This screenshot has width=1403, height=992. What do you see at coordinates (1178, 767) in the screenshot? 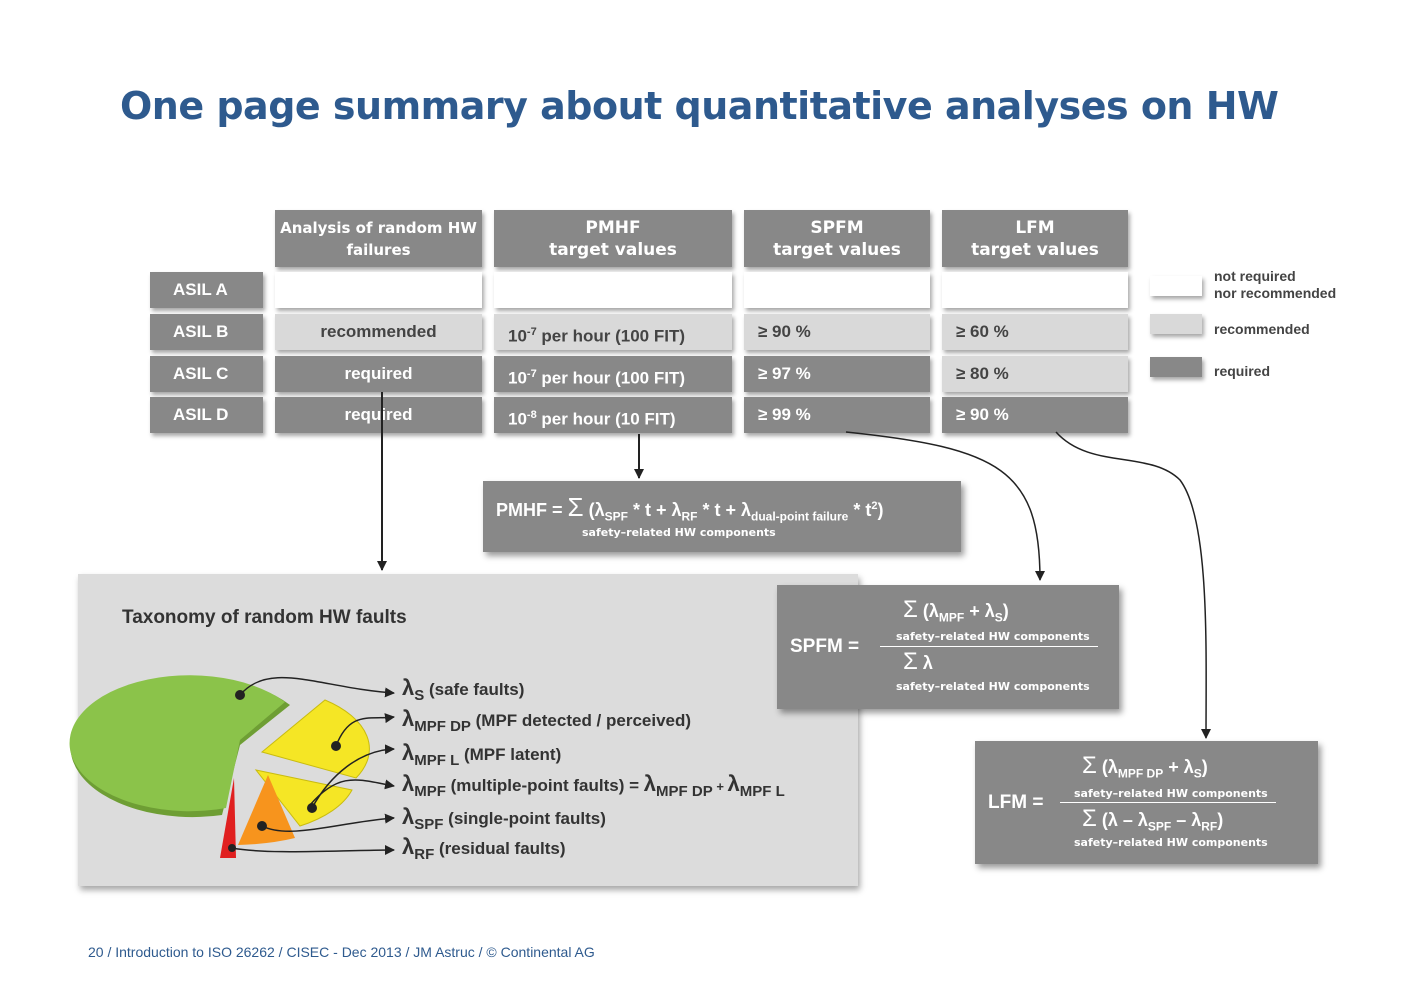
I see `lfm-num-2: + λ` at bounding box center [1178, 767].